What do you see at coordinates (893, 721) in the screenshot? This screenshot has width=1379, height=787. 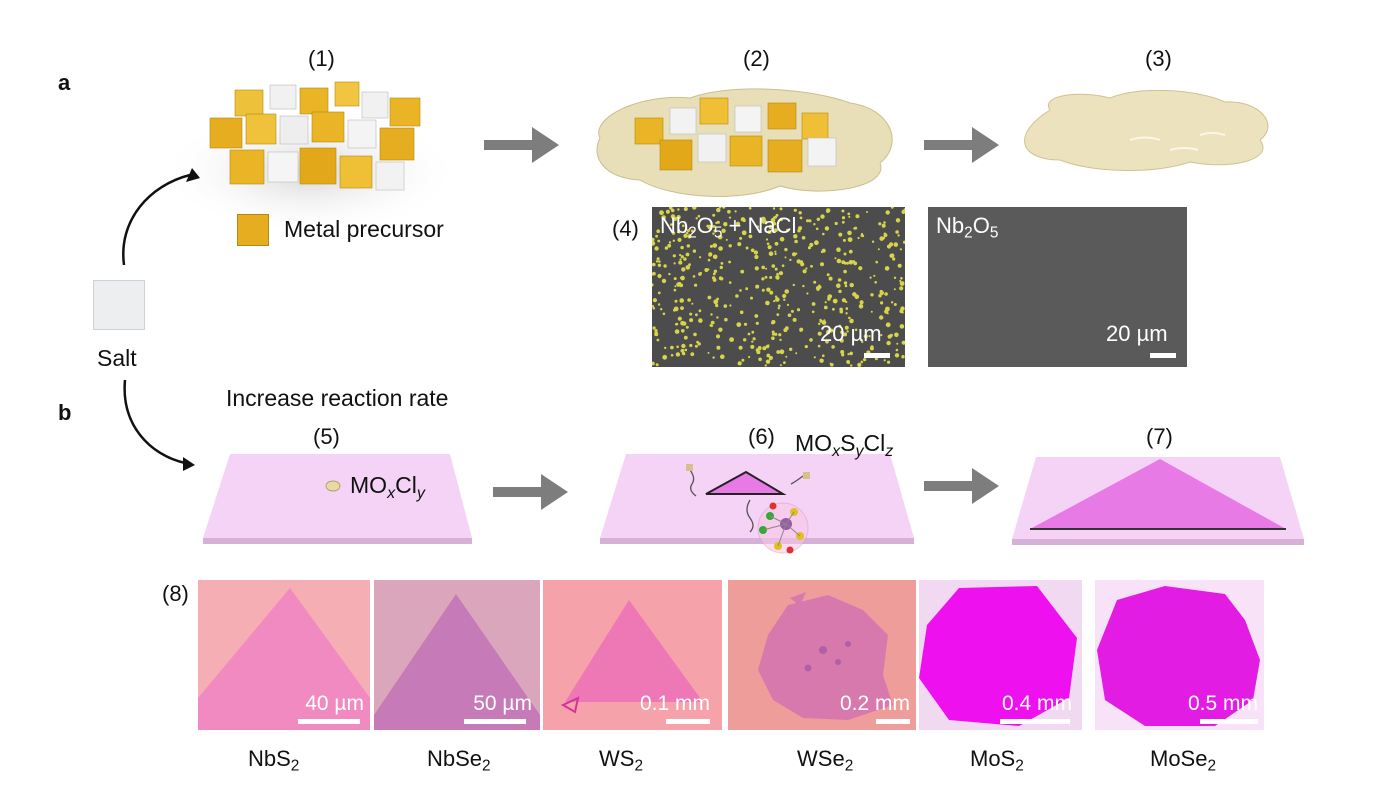 I see `micrograph-wse2-scale-bar` at bounding box center [893, 721].